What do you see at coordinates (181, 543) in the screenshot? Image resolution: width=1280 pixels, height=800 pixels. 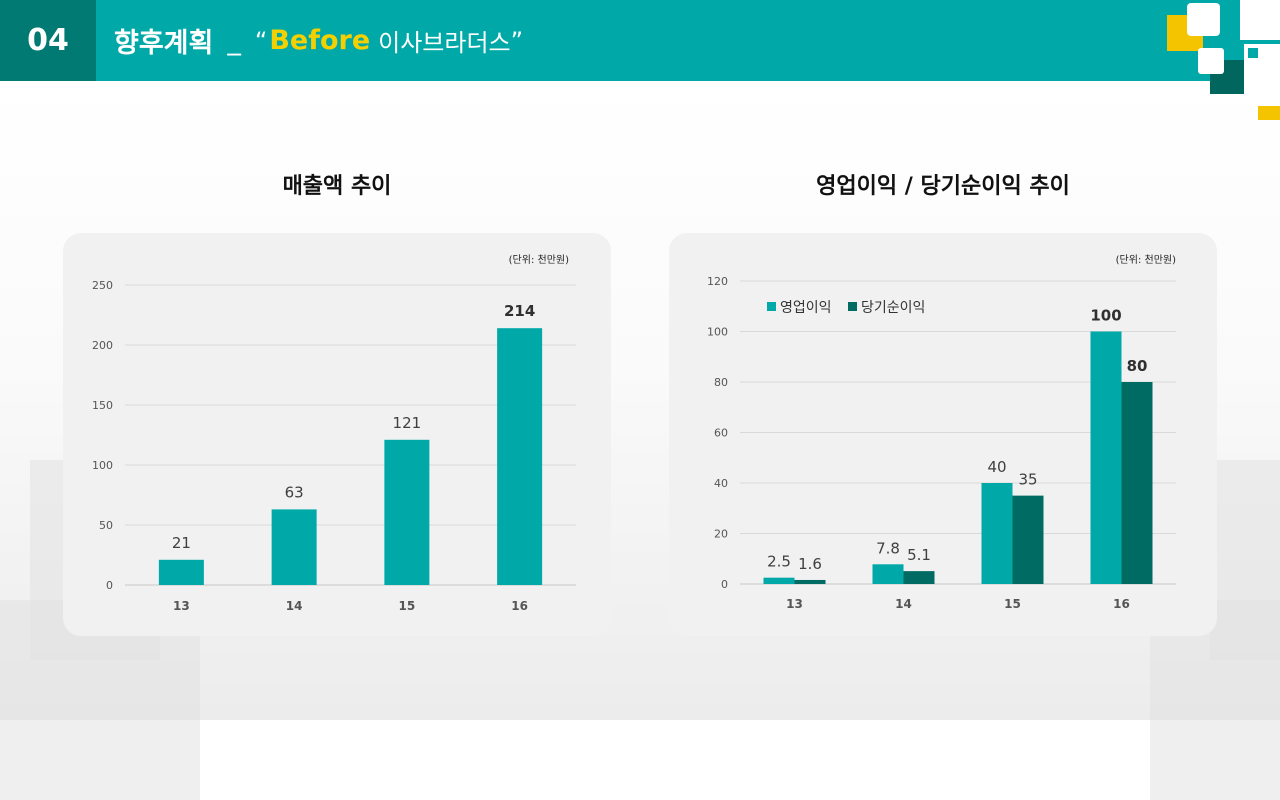 I see `data-label: 21` at bounding box center [181, 543].